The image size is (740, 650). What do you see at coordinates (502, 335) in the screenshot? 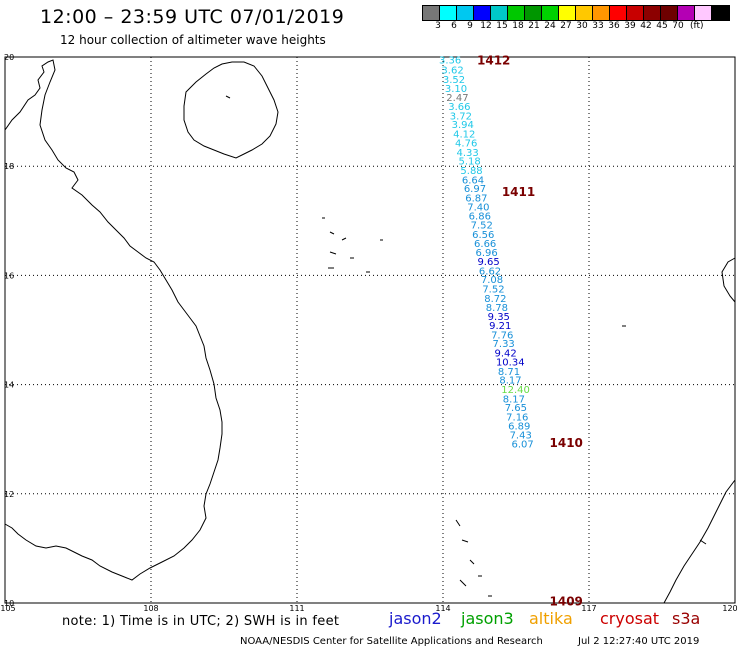
I see `wave-height-value: 7.76` at bounding box center [502, 335].